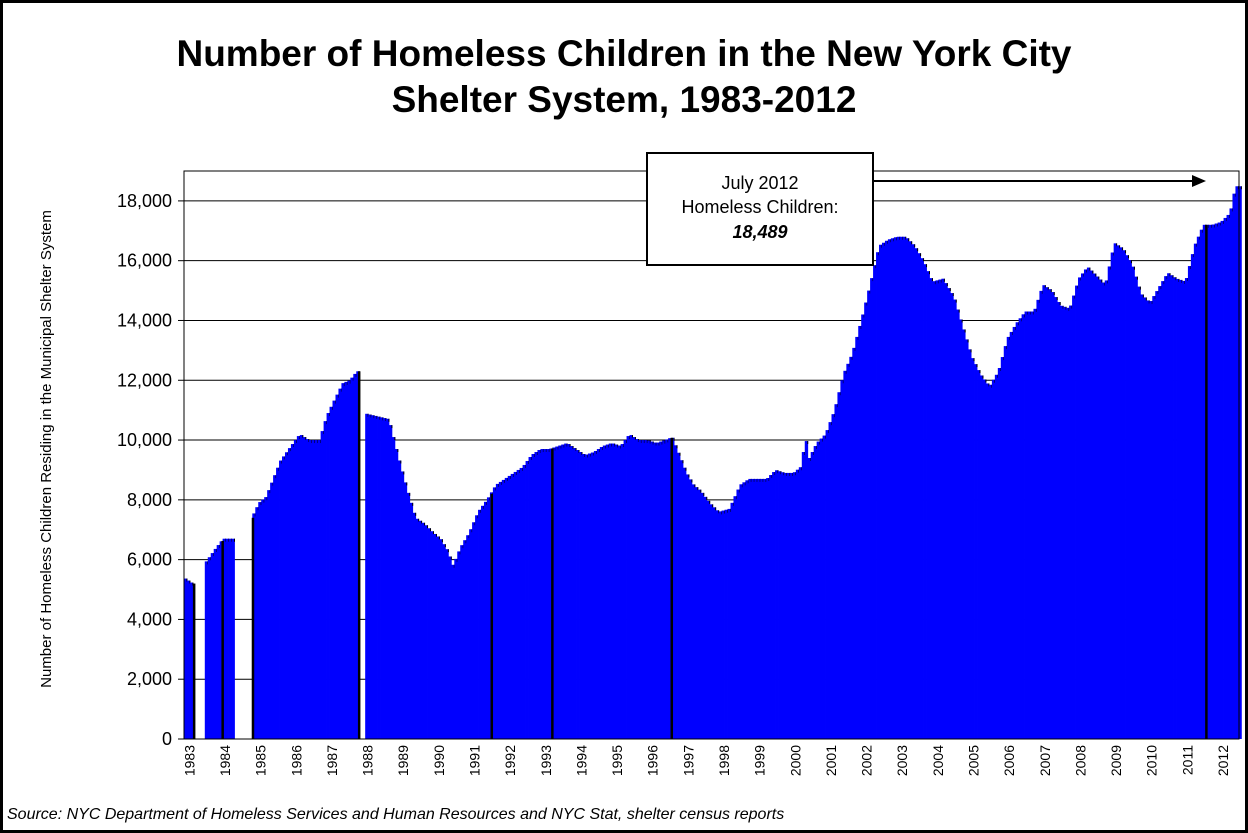 The height and width of the screenshot is (833, 1248). Describe the element at coordinates (795, 760) in the screenshot. I see `x-tick-label: 2000` at that location.